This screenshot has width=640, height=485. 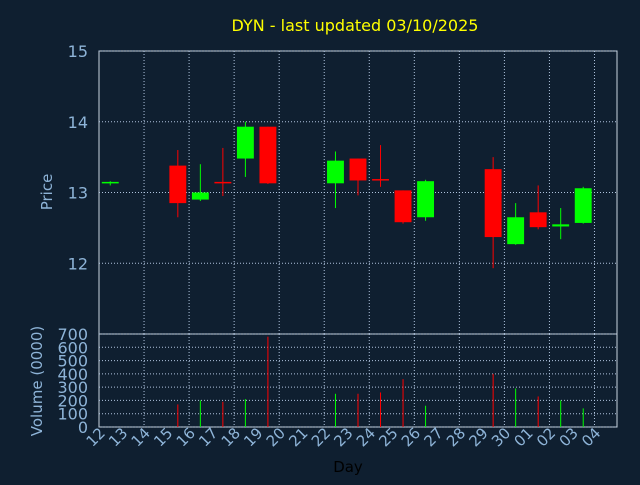 What do you see at coordinates (72, 334) in the screenshot?
I see `volume-tick-label: 700` at bounding box center [72, 334].